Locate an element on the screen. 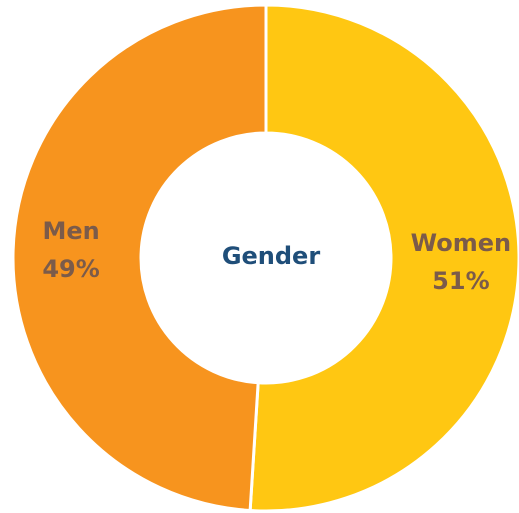 This screenshot has height=513, width=519. slice-name: Men is located at coordinates (70, 231).